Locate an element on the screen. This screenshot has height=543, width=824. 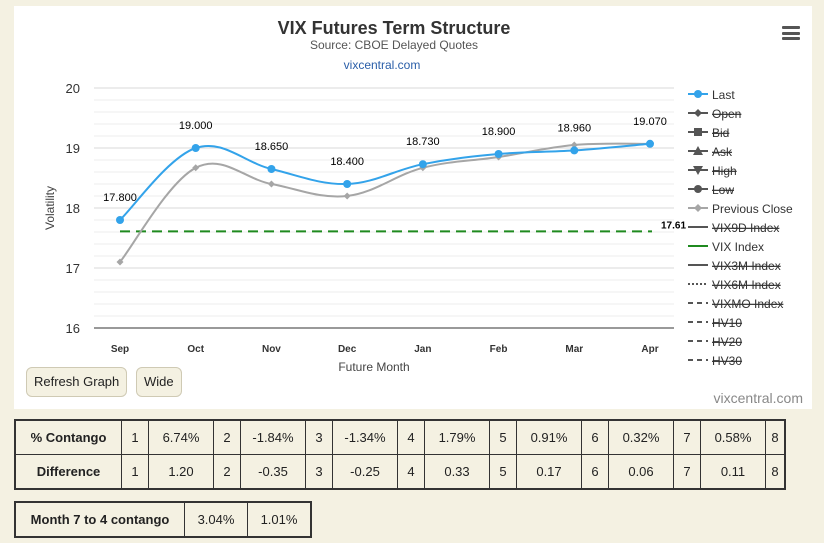
value-cell: -0.35 is located at coordinates (273, 472).